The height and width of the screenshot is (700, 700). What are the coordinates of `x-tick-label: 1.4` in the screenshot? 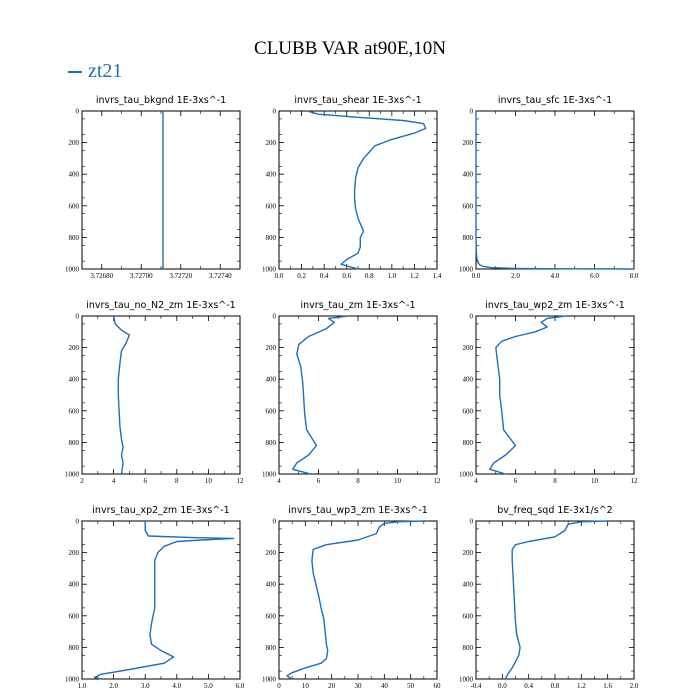 It's located at (437, 276).